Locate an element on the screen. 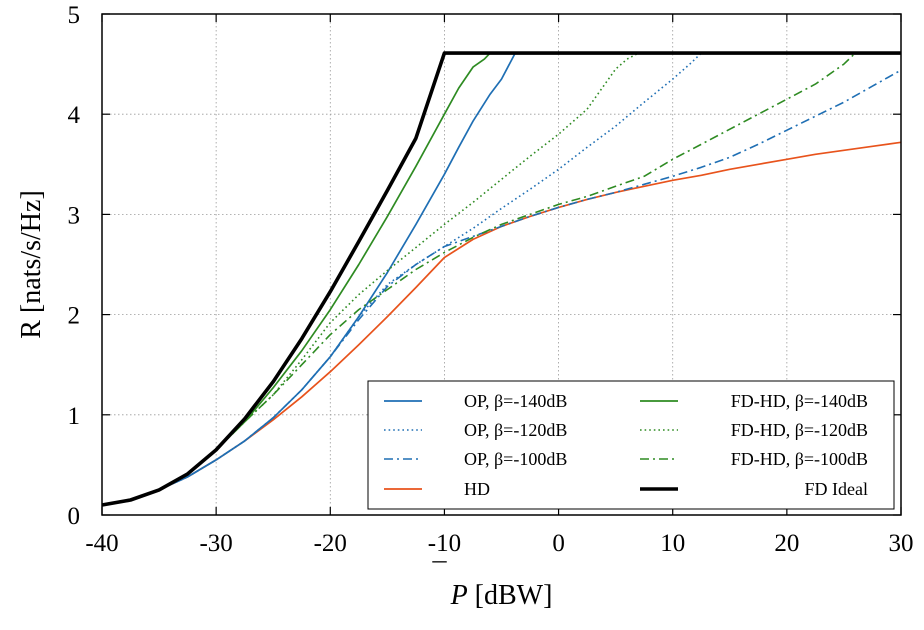 The width and height of the screenshot is (924, 630). legend-label-4: FD-HD, β=-140dB is located at coordinates (799, 401).